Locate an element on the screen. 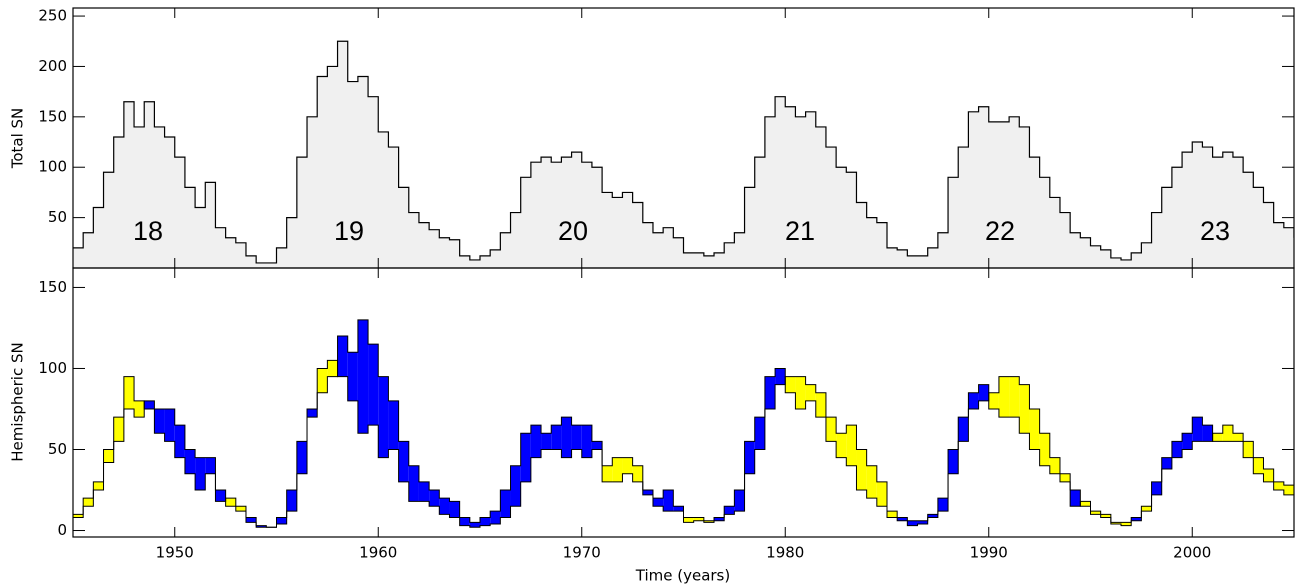 This screenshot has height=587, width=1305. y-tick-label: 250 is located at coordinates (52, 16).